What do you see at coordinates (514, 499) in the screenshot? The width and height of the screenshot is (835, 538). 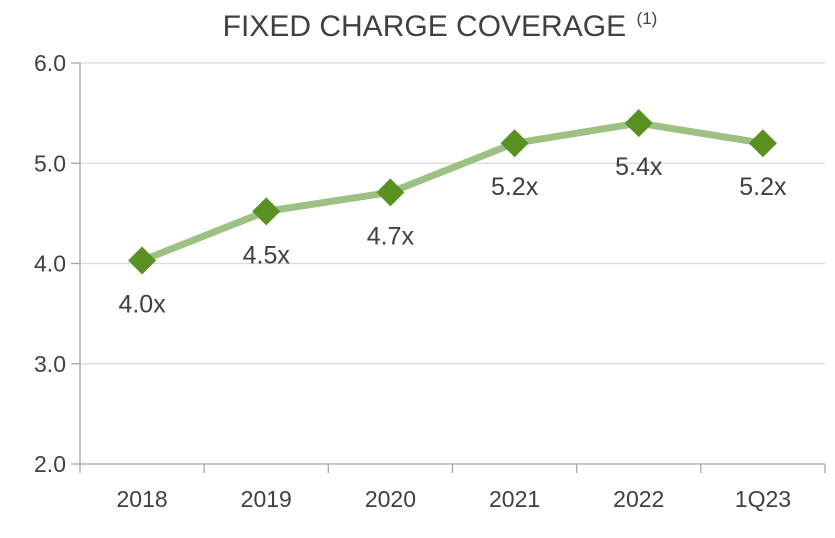 I see `x-tick-label: 2021` at bounding box center [514, 499].